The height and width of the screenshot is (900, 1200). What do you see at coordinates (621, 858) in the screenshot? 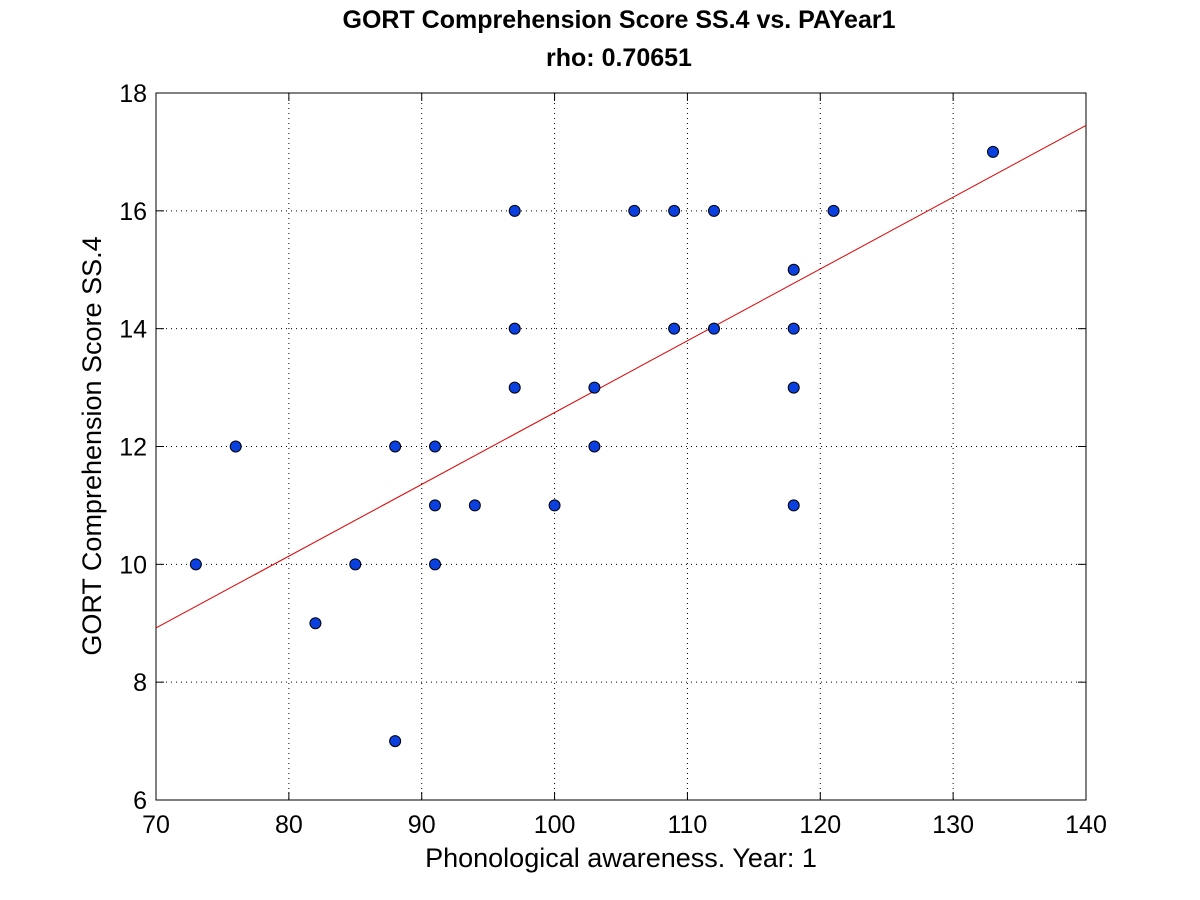
I see `x-axis-label: Phonological awareness. Year: 1` at bounding box center [621, 858].